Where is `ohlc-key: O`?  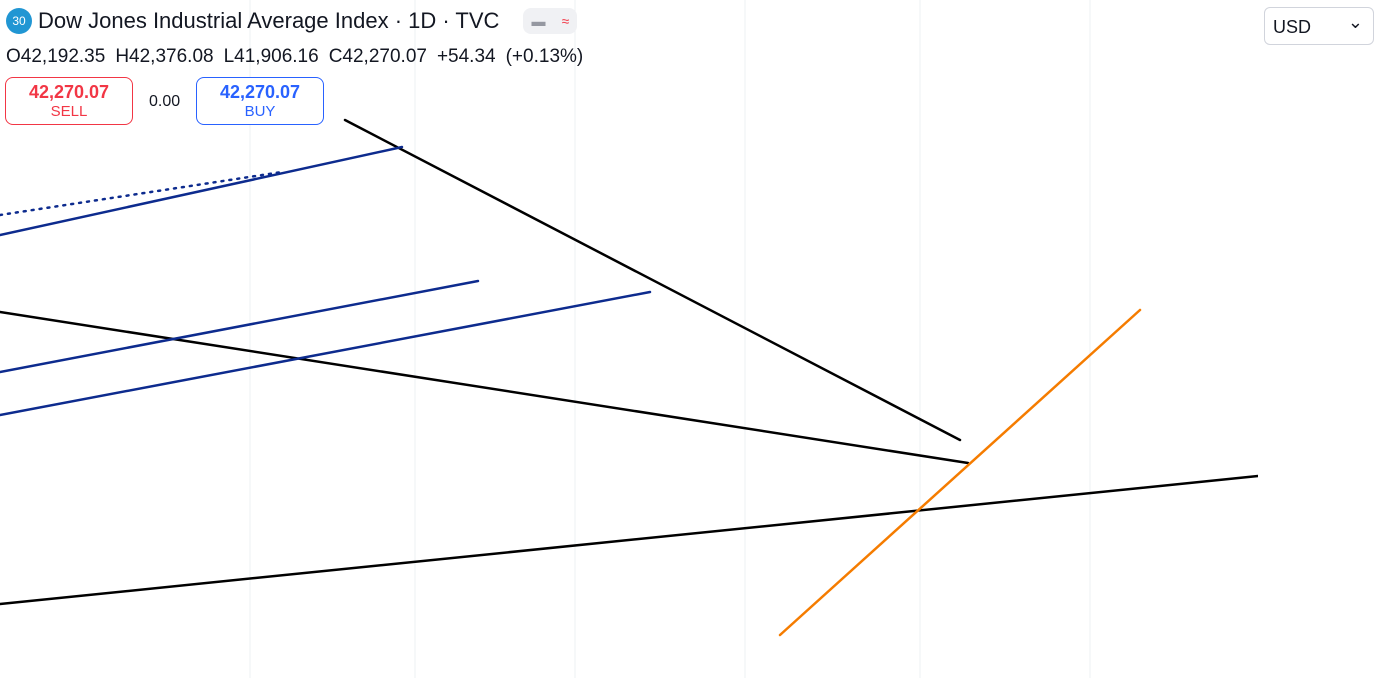
ohlc-key: O is located at coordinates (13, 56).